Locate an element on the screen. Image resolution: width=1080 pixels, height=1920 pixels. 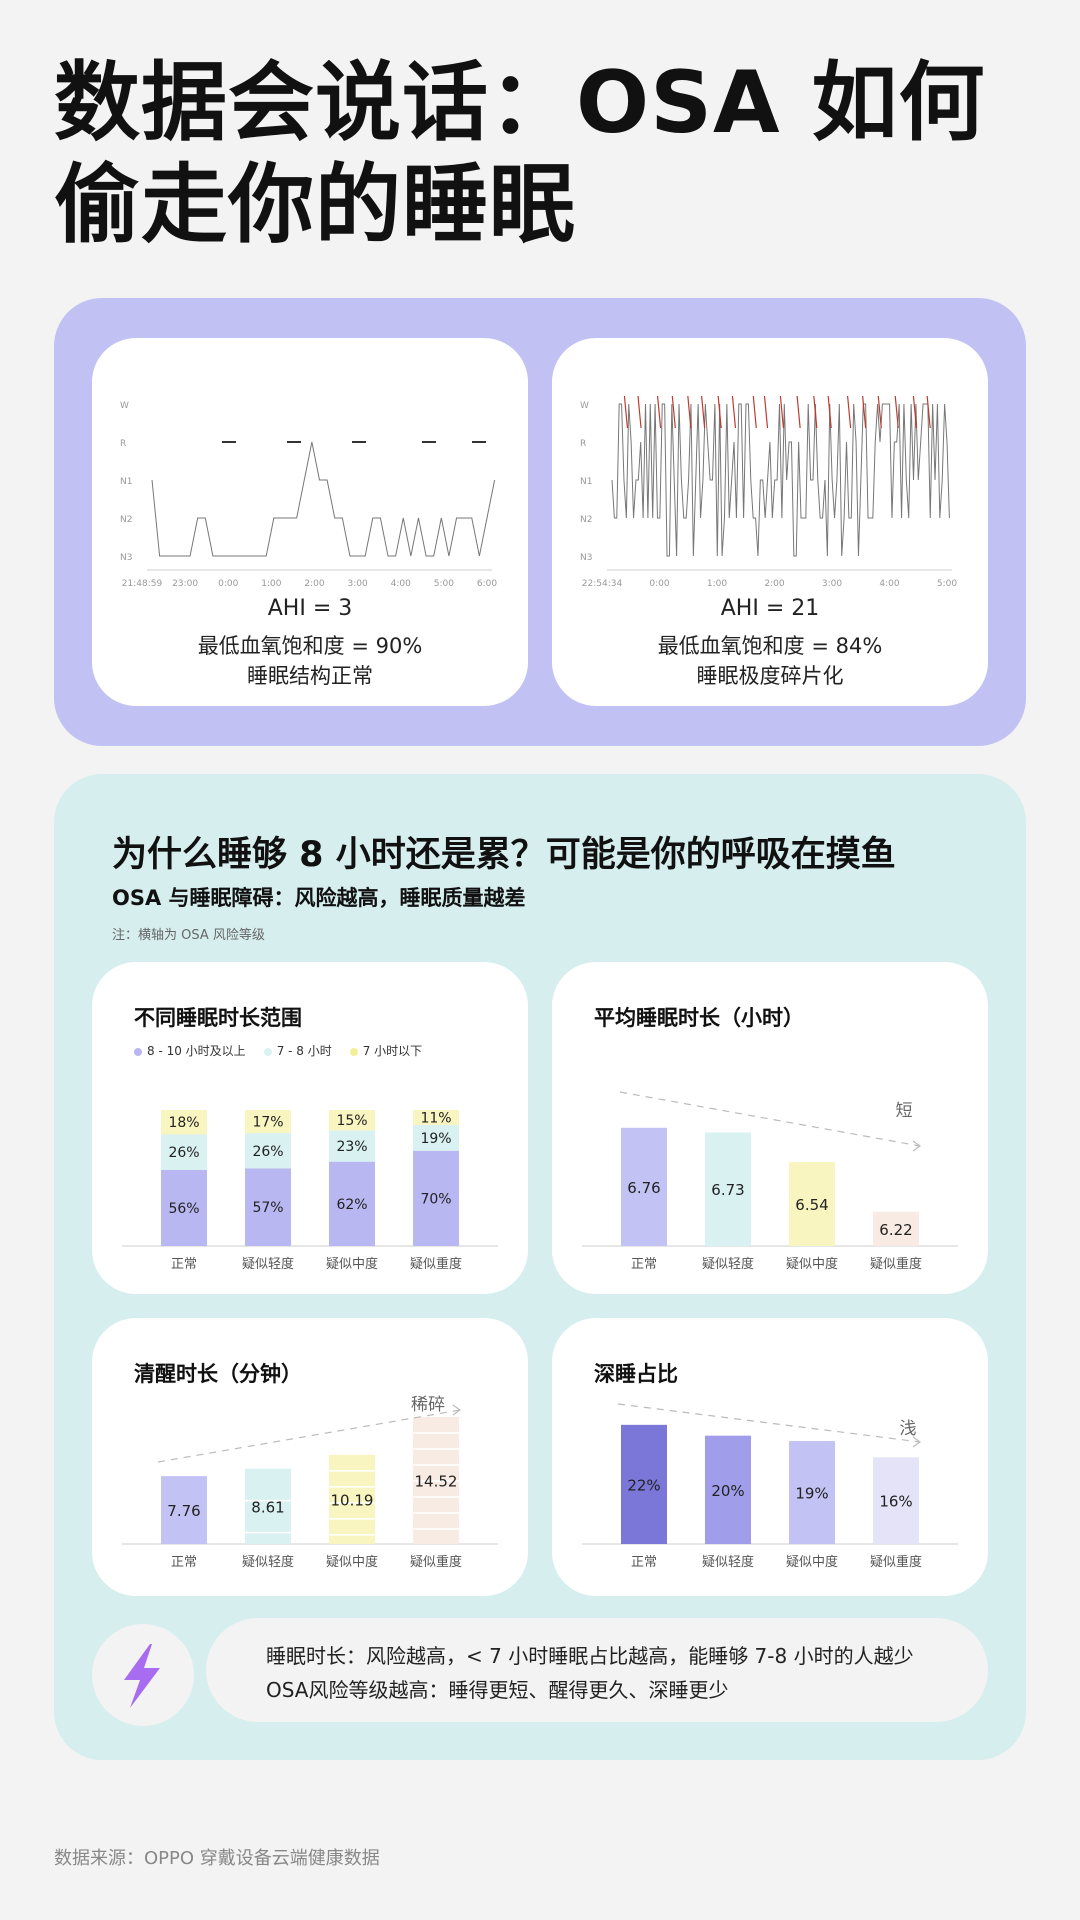
chart-title: 清醒时长（分钟） is located at coordinates (218, 1374).